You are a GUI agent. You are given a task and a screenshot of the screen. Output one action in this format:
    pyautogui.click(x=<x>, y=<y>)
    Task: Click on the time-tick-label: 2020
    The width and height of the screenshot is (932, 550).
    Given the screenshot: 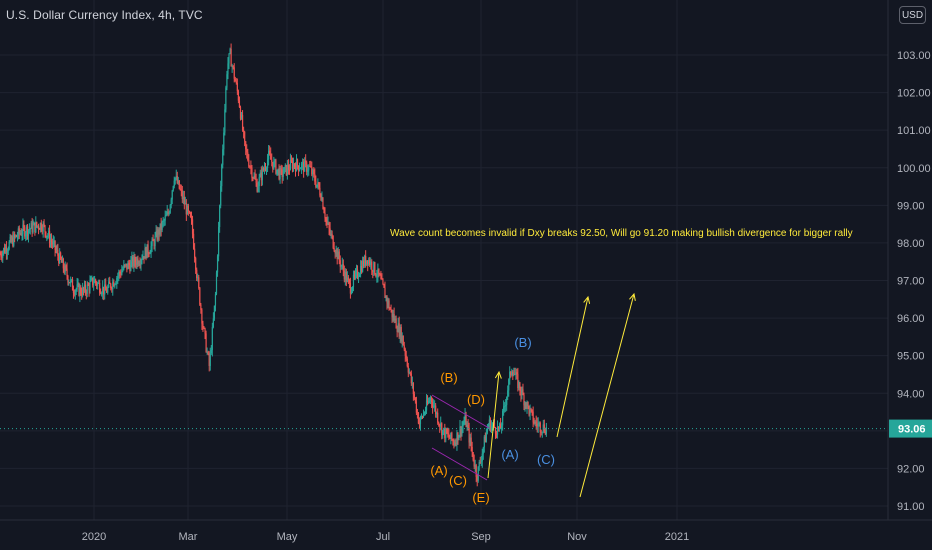 What is the action you would take?
    pyautogui.click(x=94, y=537)
    